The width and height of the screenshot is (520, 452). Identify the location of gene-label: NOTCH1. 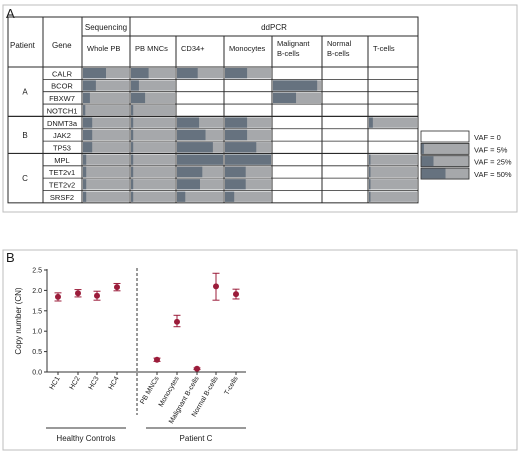
(62, 110).